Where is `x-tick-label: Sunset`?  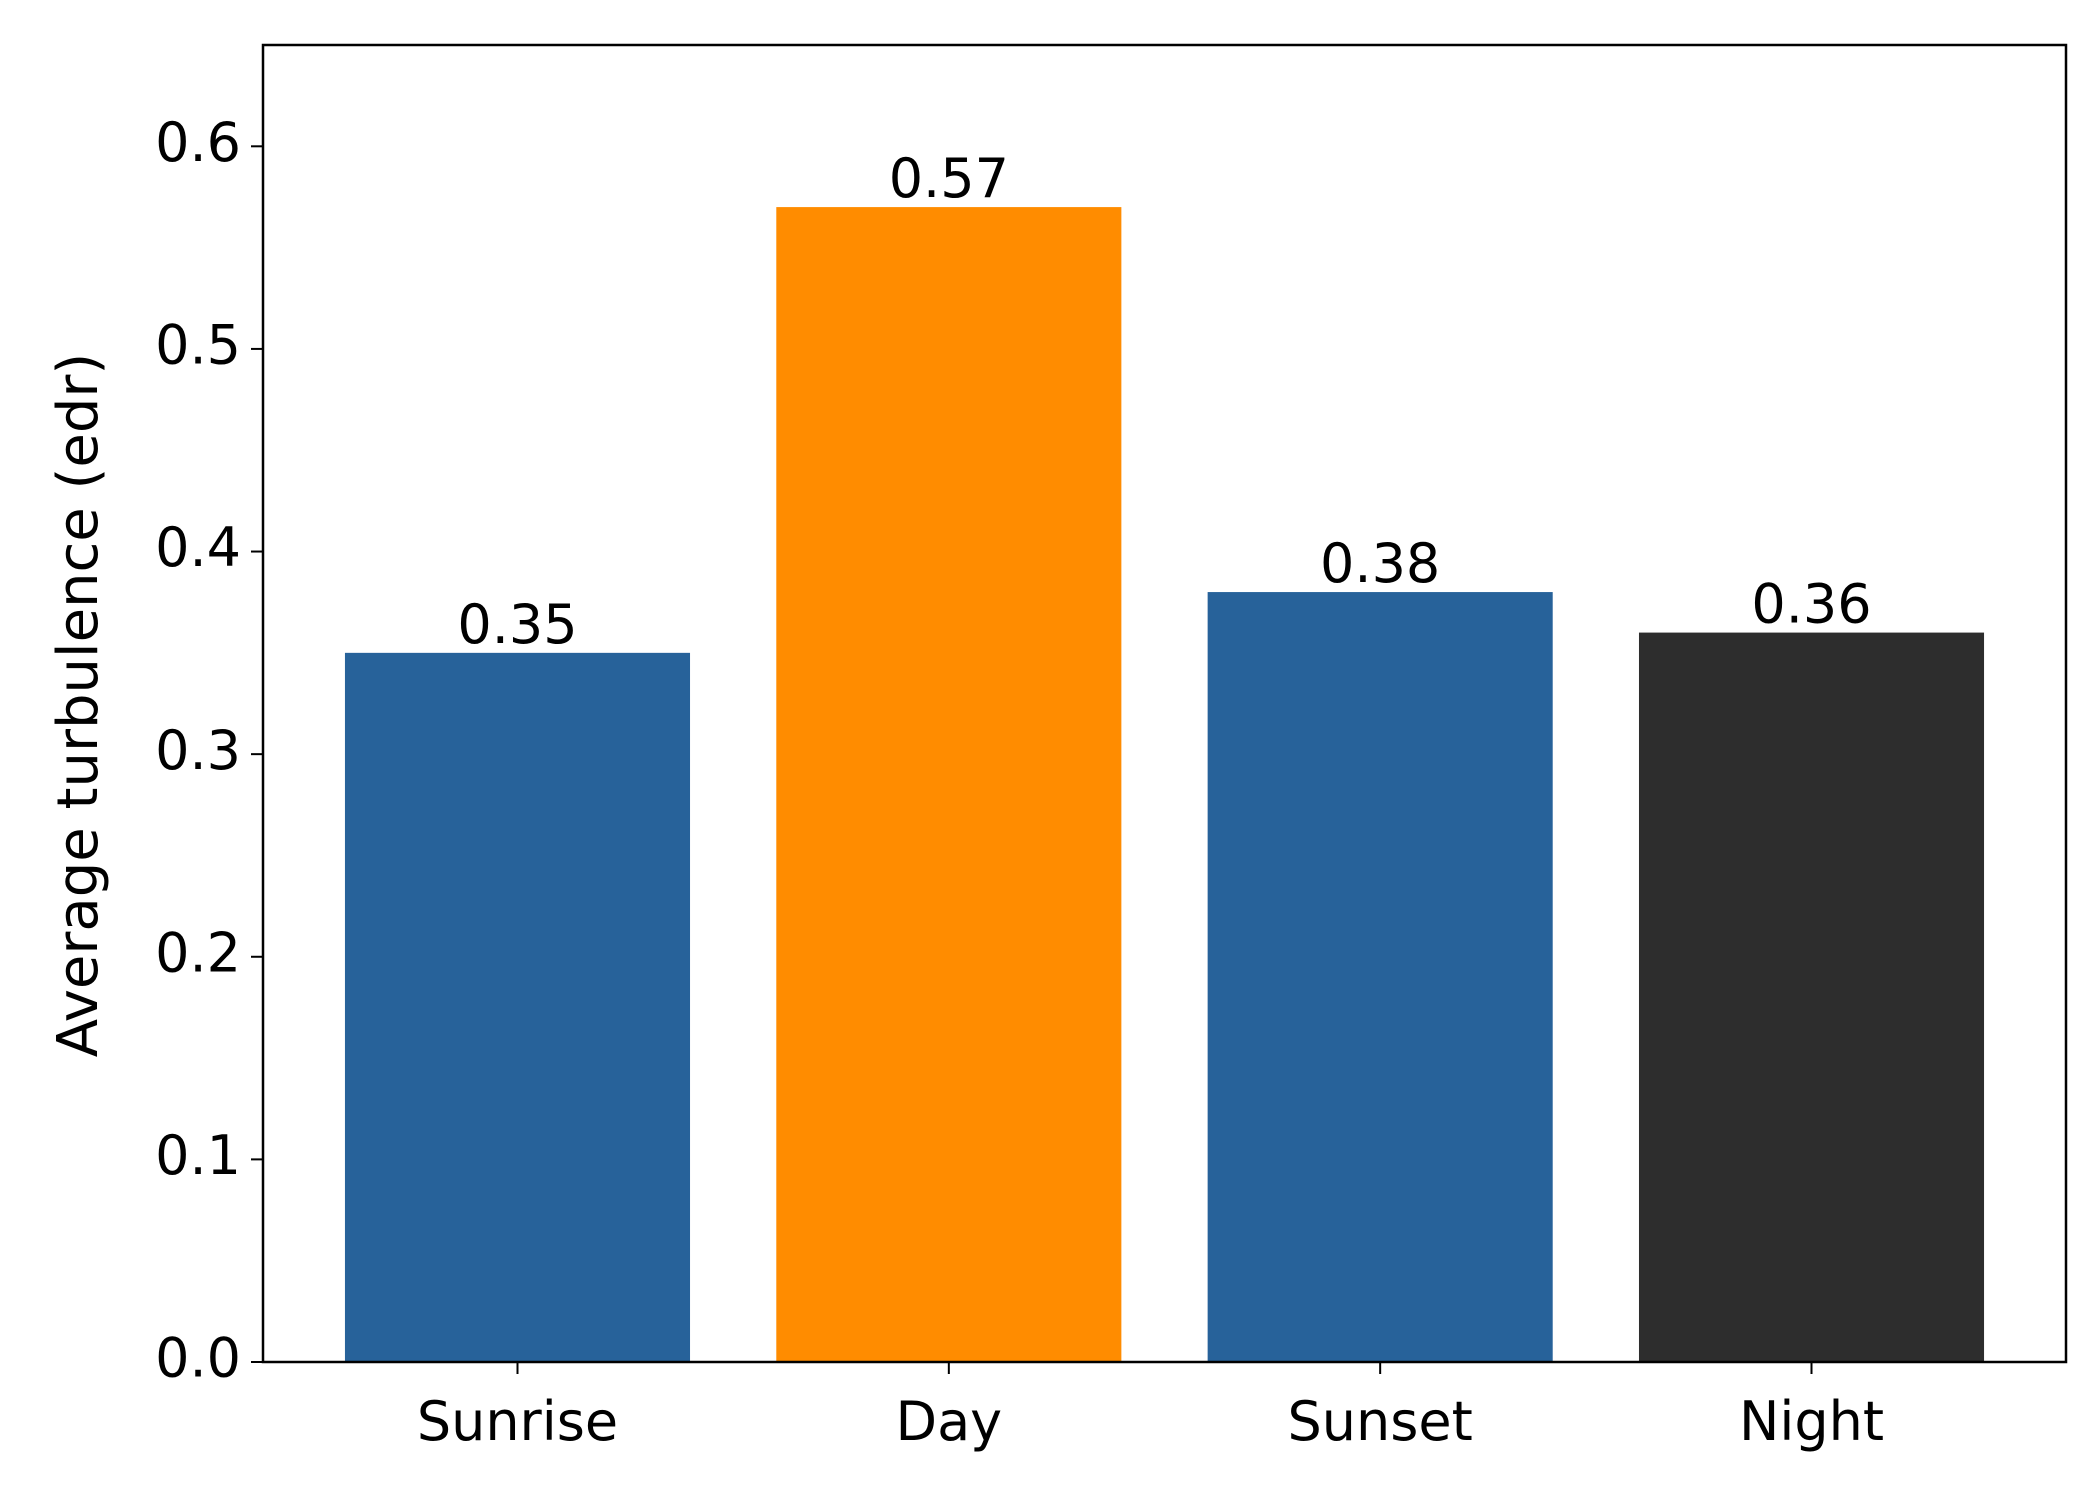 x-tick-label: Sunset is located at coordinates (1380, 1421).